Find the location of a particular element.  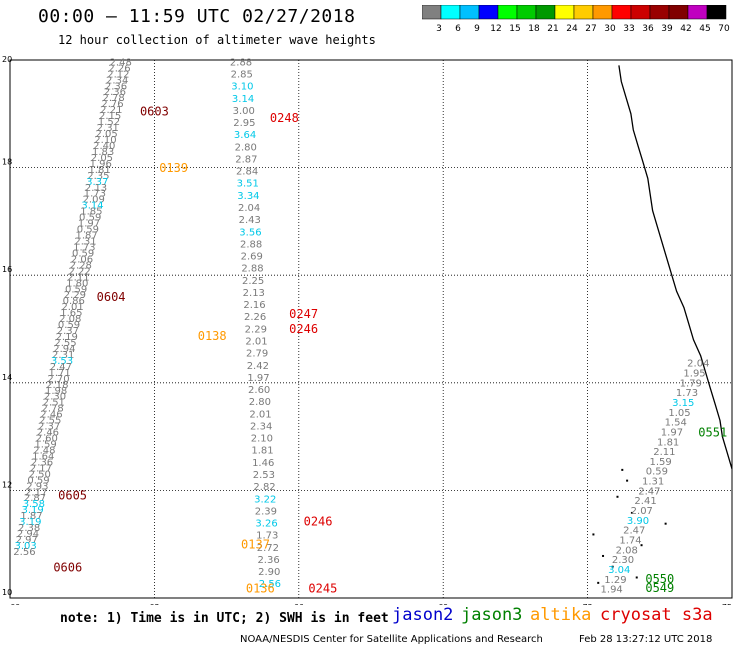

swh-value-label: 1.87 is located at coordinates (31, 516).